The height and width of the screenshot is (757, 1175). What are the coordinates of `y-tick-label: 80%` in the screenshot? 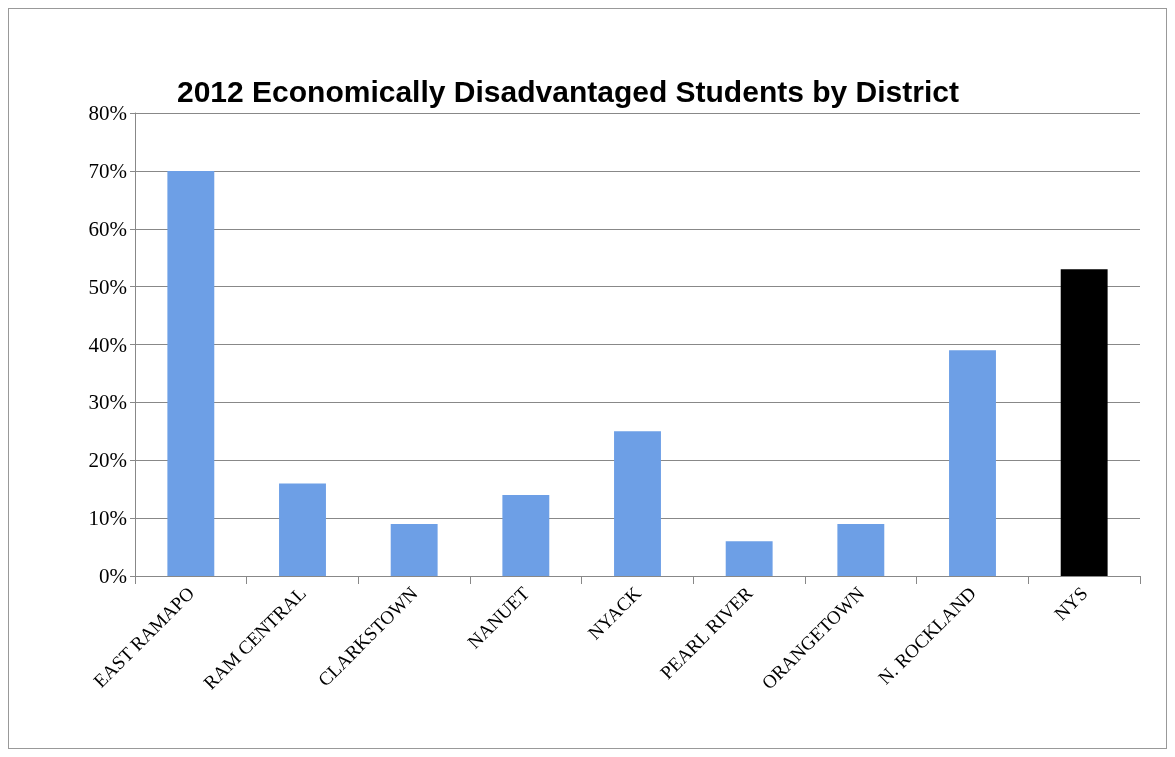 It's located at (107, 113).